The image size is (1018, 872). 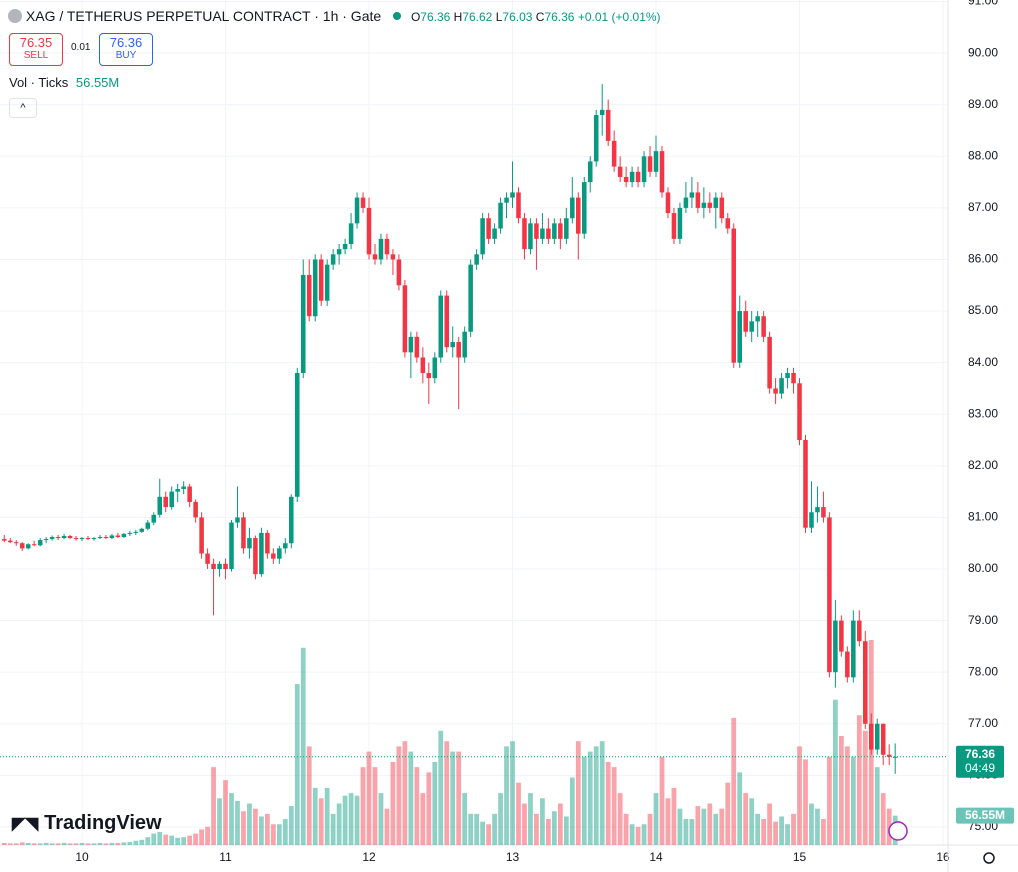 I want to click on y-tick-label: 90.00, so click(x=983, y=52).